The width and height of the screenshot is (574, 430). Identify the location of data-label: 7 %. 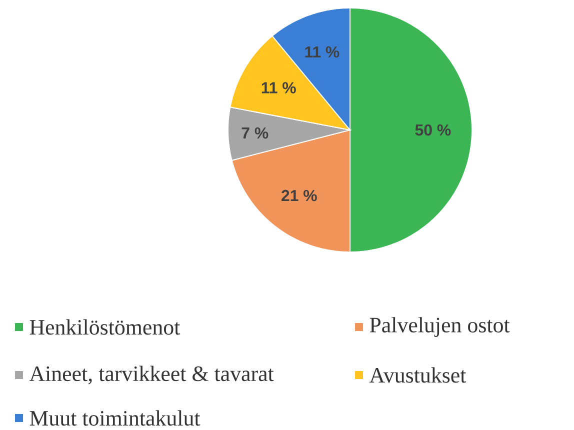
(255, 133).